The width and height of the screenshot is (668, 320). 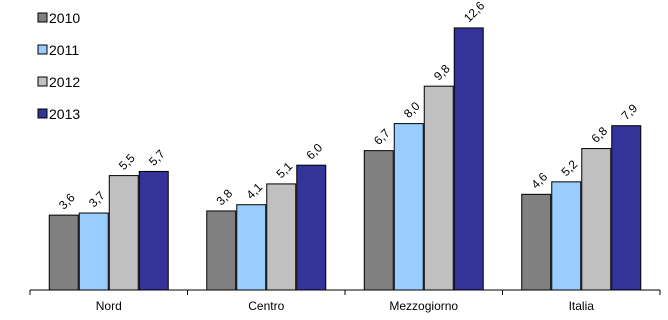 What do you see at coordinates (254, 191) in the screenshot?
I see `data-label-2011-centro: 4,1` at bounding box center [254, 191].